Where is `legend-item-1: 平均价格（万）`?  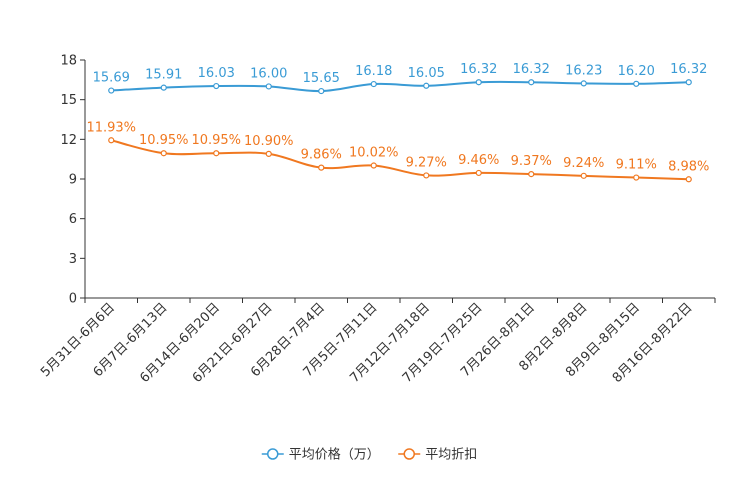 legend-item-1: 平均价格（万） is located at coordinates (320, 455).